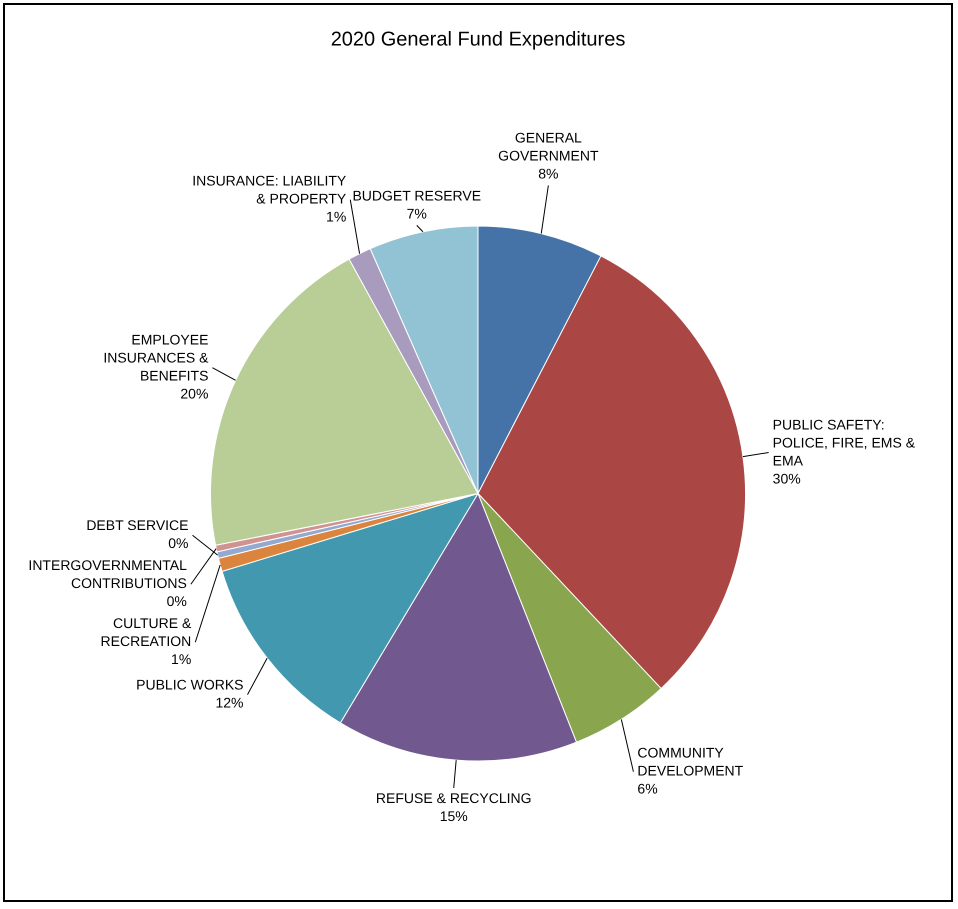 The height and width of the screenshot is (909, 958). What do you see at coordinates (416, 213) in the screenshot?
I see `data-label: 7%` at bounding box center [416, 213].